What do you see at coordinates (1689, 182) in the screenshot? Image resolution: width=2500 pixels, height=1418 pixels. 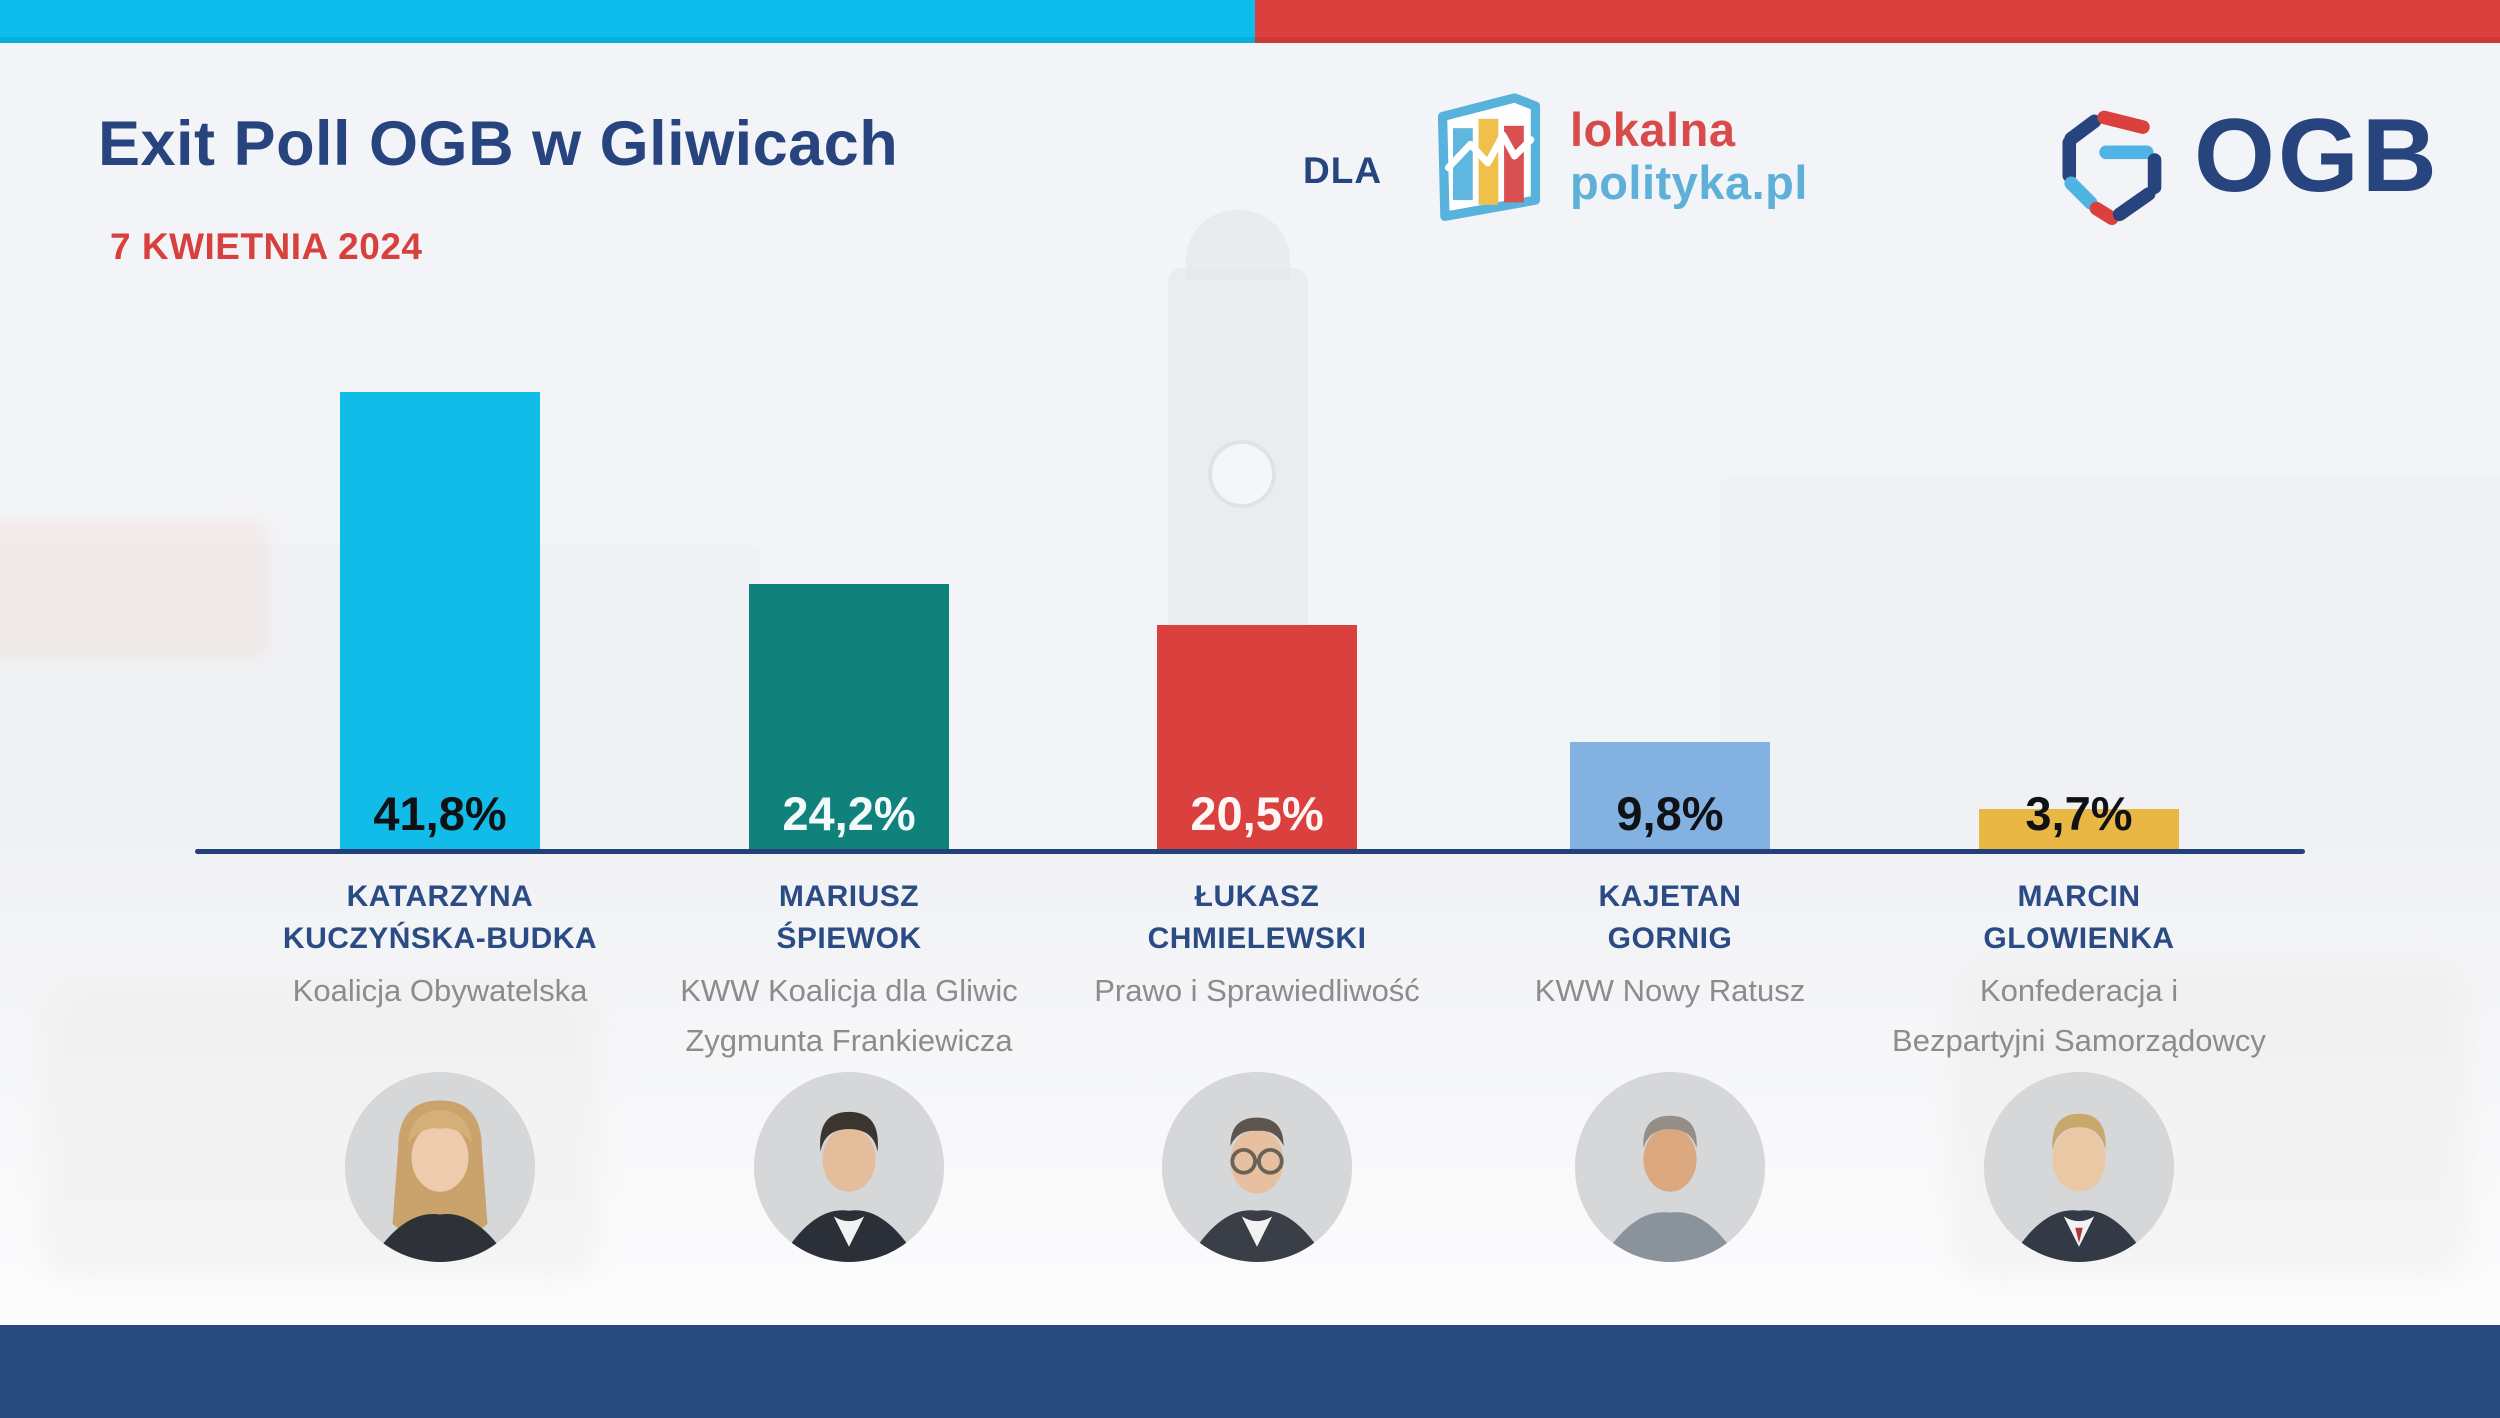 I see `polityka-pl-text: polityka.pl` at bounding box center [1689, 182].